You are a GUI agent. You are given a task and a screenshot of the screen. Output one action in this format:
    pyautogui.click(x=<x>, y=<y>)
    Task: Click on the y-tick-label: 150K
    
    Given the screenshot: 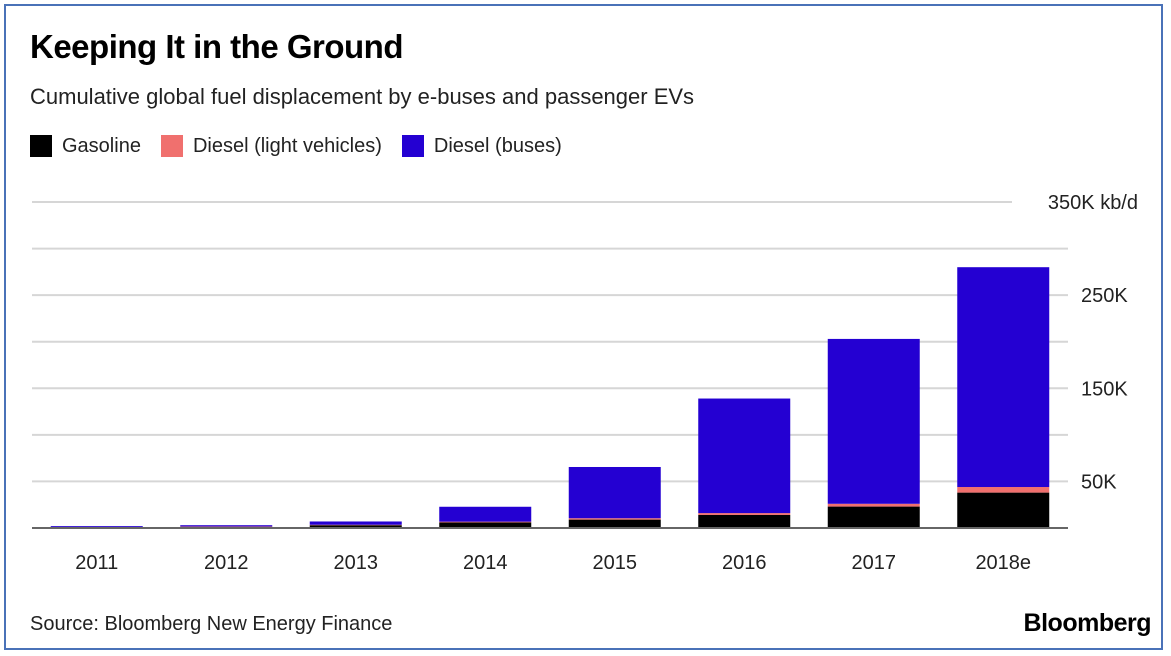 What is the action you would take?
    pyautogui.click(x=1104, y=389)
    